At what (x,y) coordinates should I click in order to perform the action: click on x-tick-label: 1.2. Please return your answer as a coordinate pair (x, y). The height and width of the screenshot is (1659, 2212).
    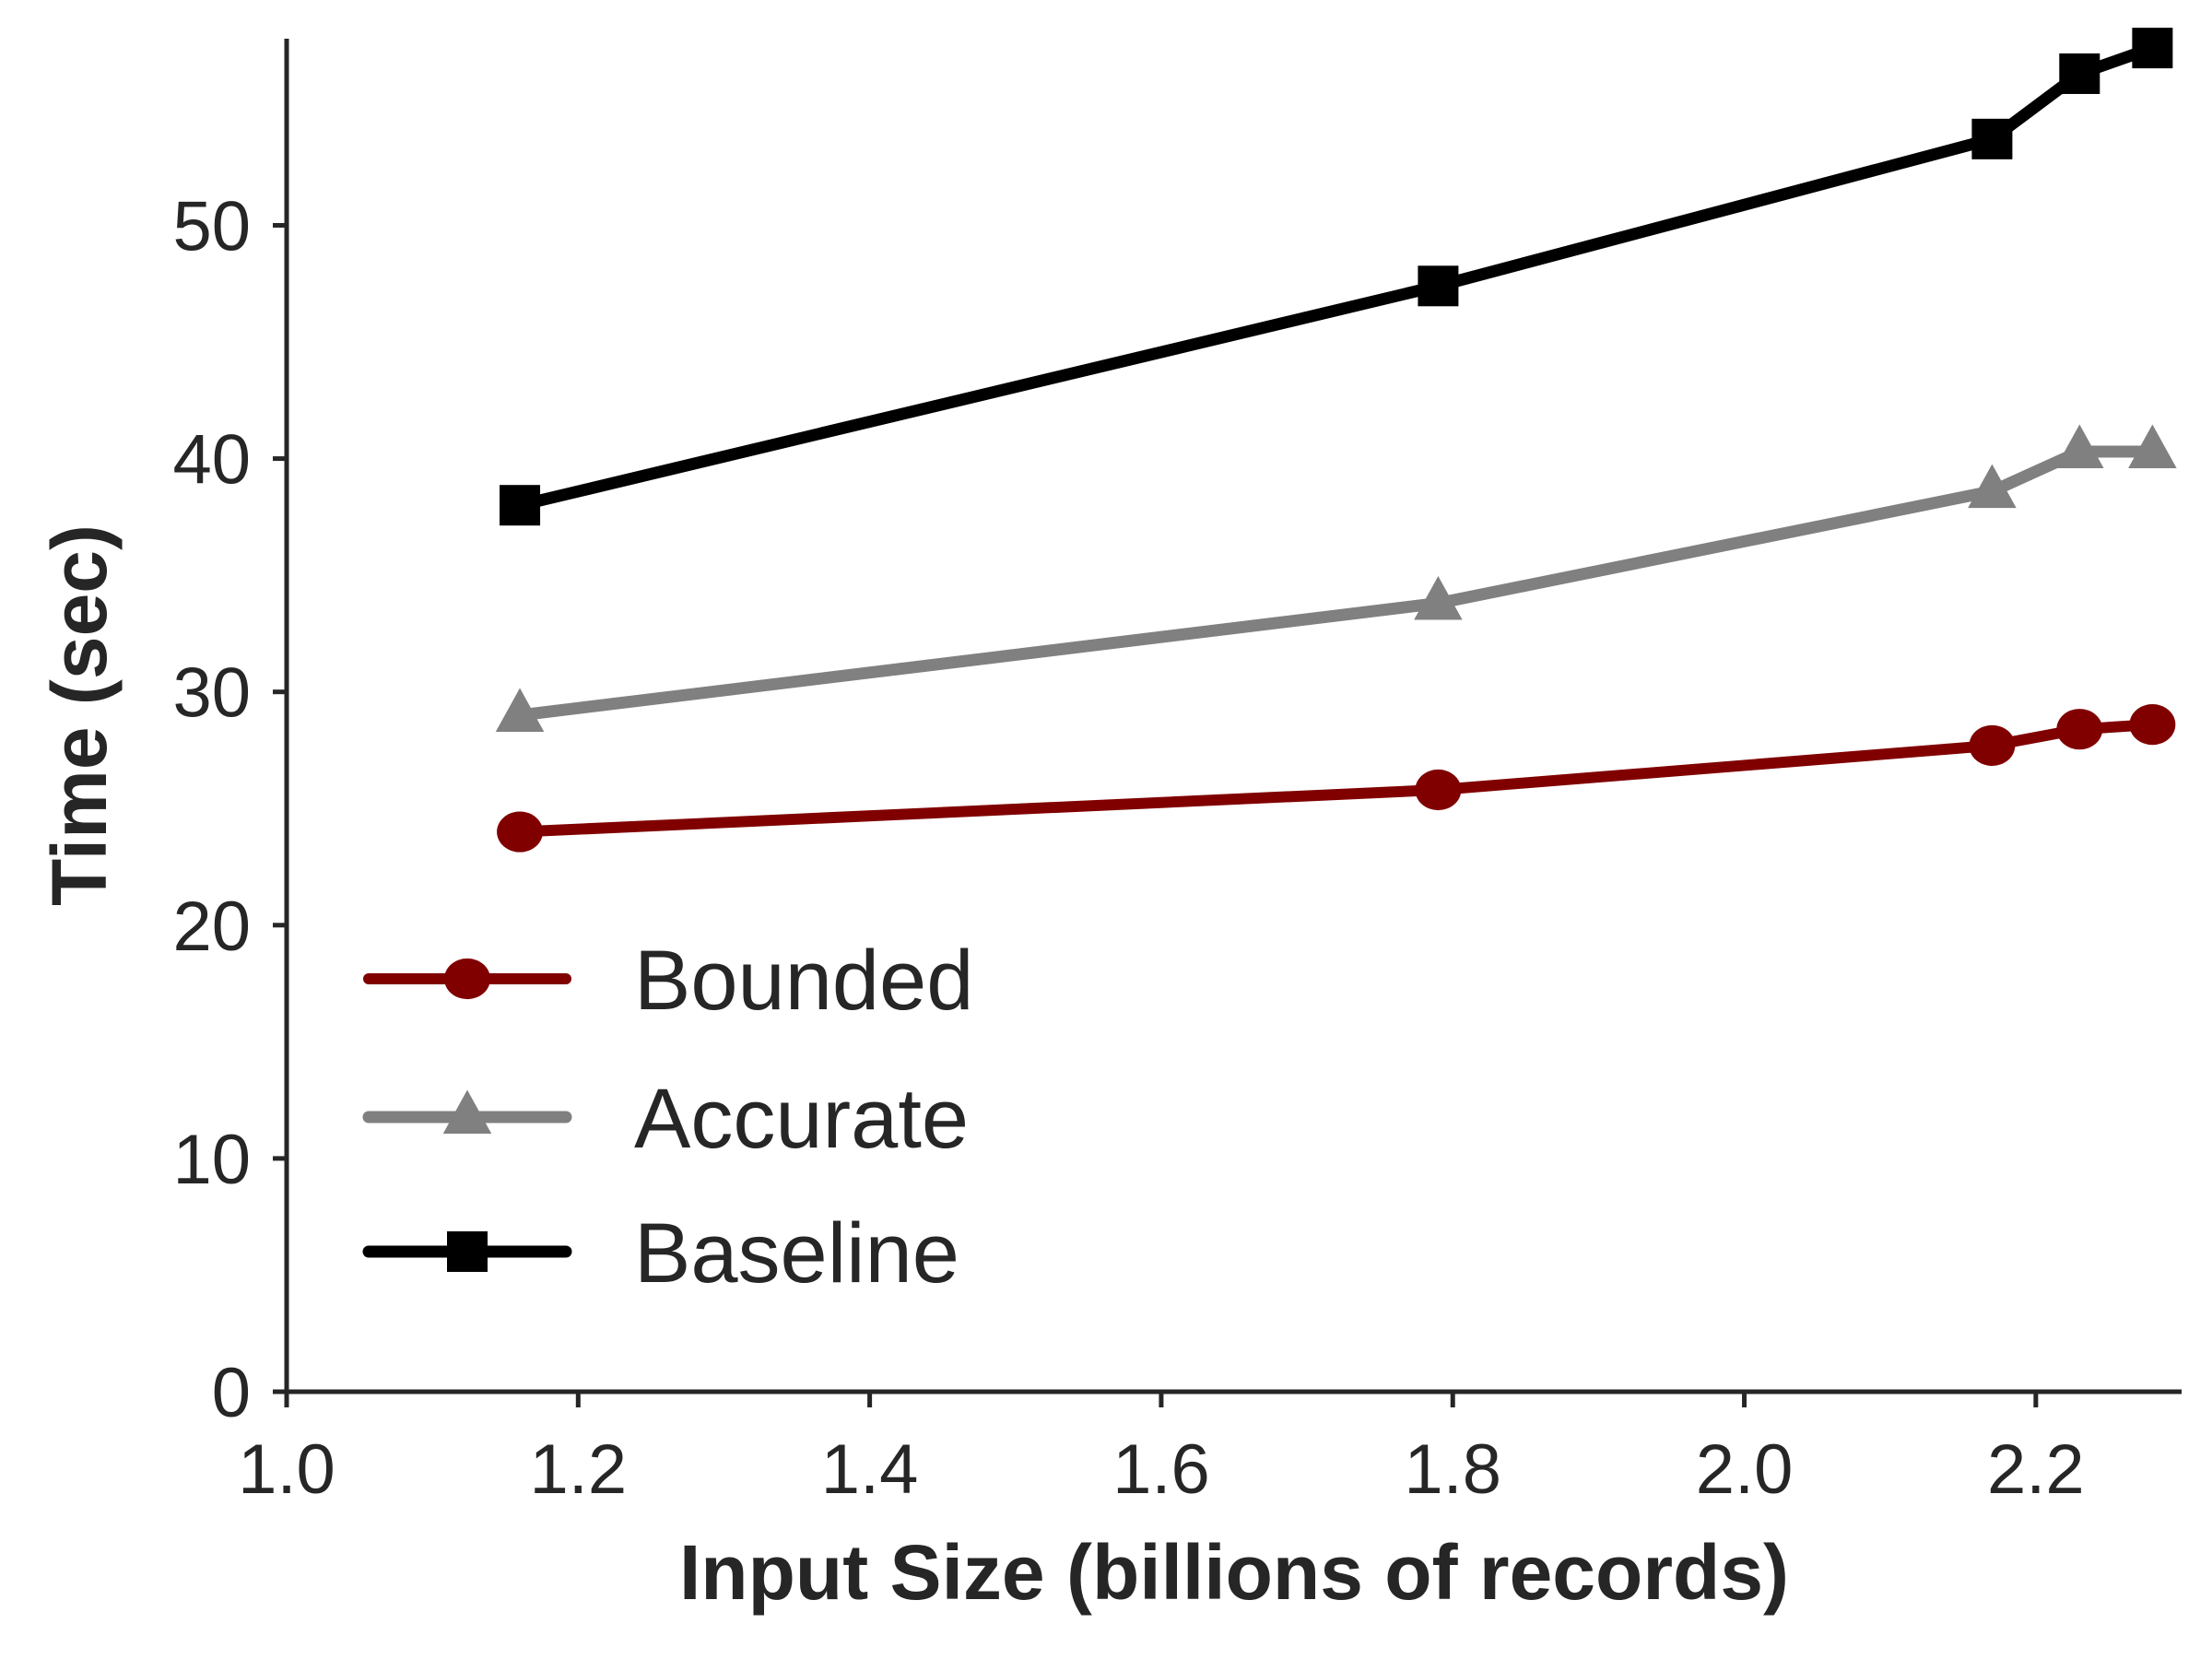
    Looking at the image, I should click on (578, 1469).